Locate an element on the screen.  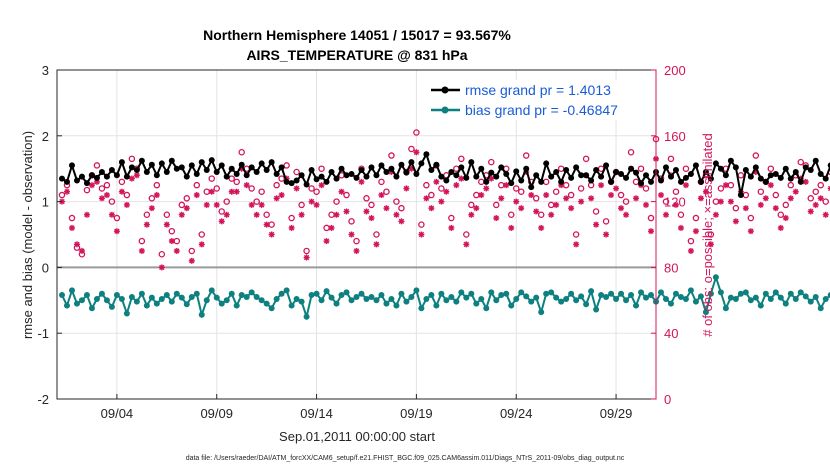
y-tick-label: -1 is located at coordinates (43, 333).